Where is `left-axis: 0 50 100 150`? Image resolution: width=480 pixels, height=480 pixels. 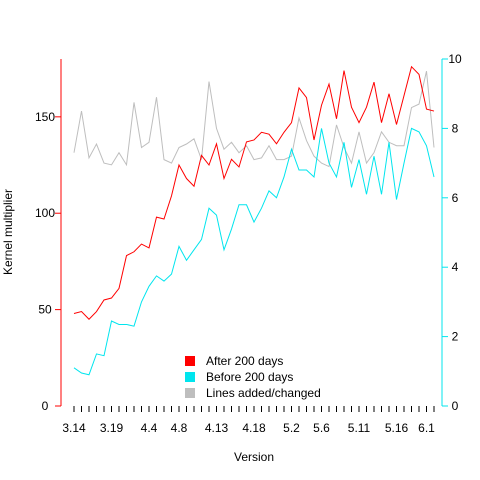 left-axis: 0 50 100 150 is located at coordinates (48, 236).